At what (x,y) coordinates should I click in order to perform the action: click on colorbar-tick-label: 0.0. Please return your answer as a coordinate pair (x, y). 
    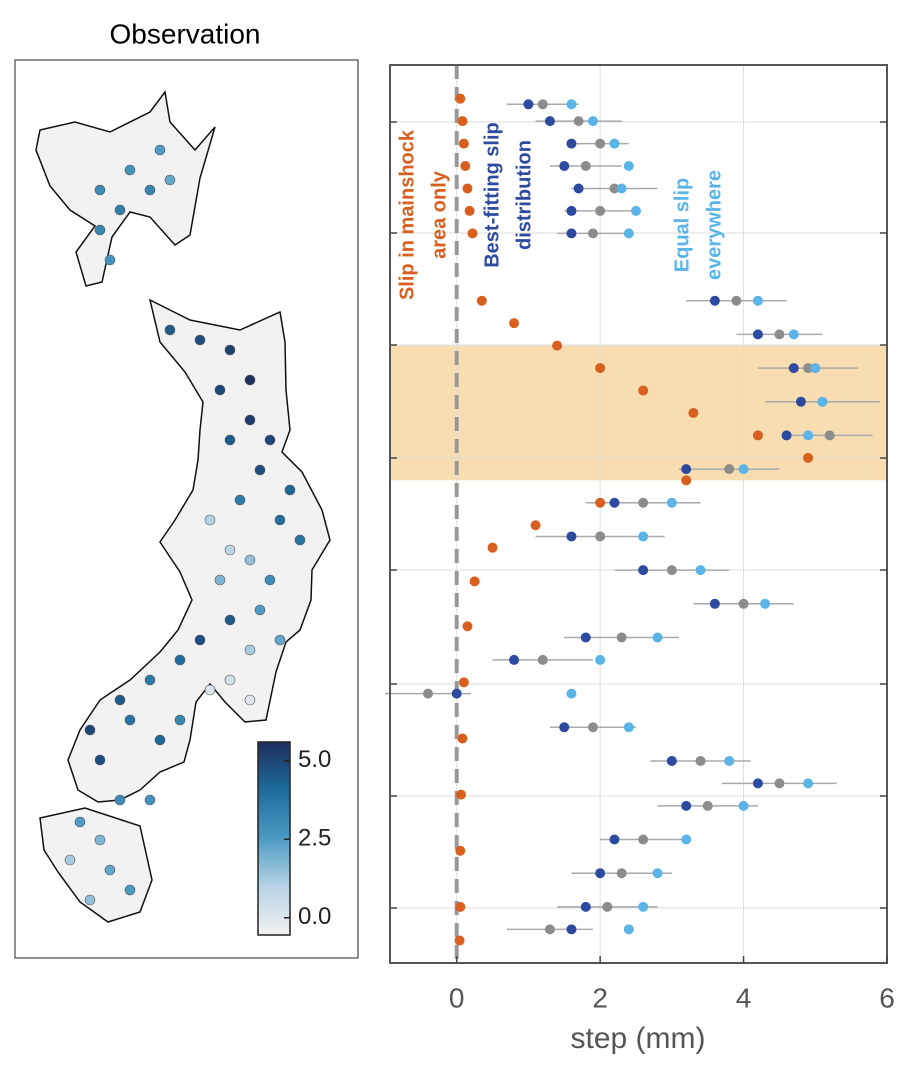
    Looking at the image, I should click on (314, 916).